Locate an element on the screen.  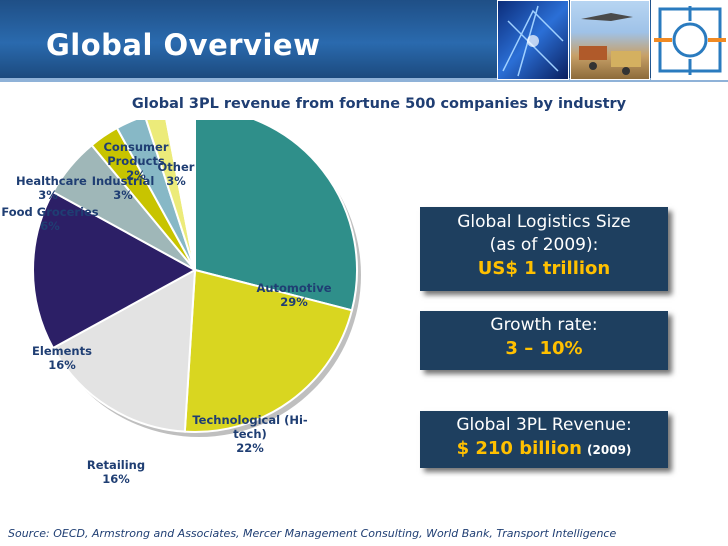
logistics-collage-image is located at coordinates (610, 40).